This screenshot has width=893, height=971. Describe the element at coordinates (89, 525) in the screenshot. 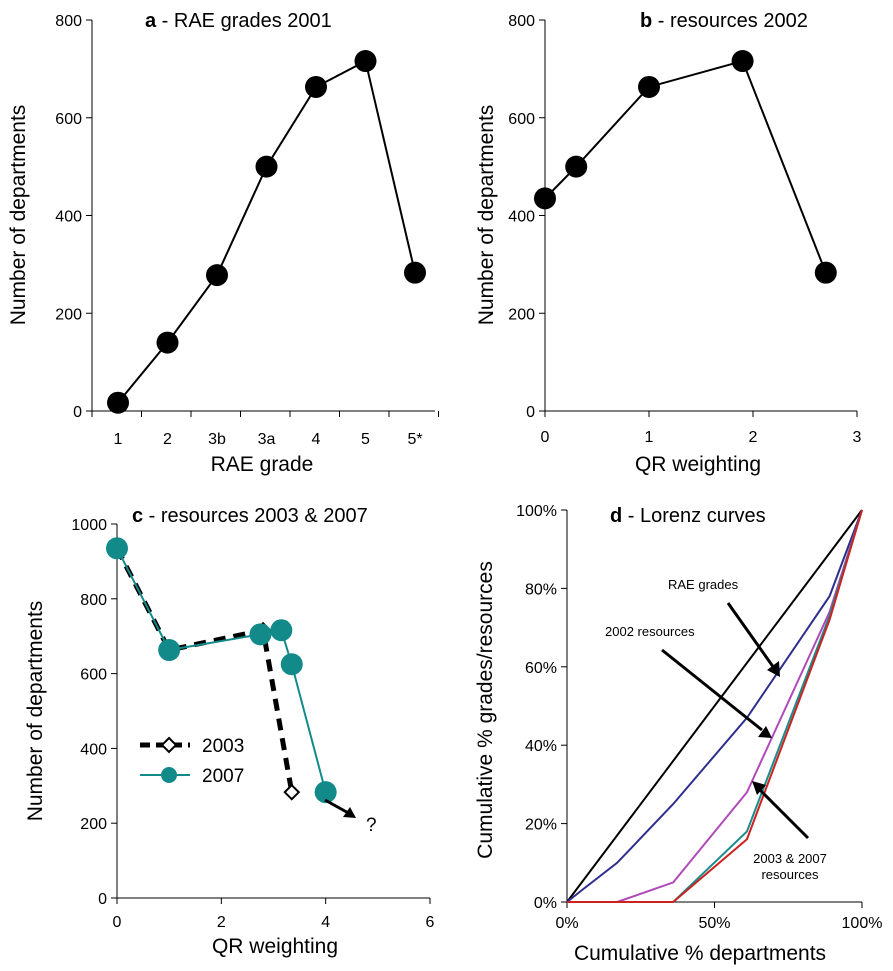

I see `panel-c-ytick-label: 1000` at that location.